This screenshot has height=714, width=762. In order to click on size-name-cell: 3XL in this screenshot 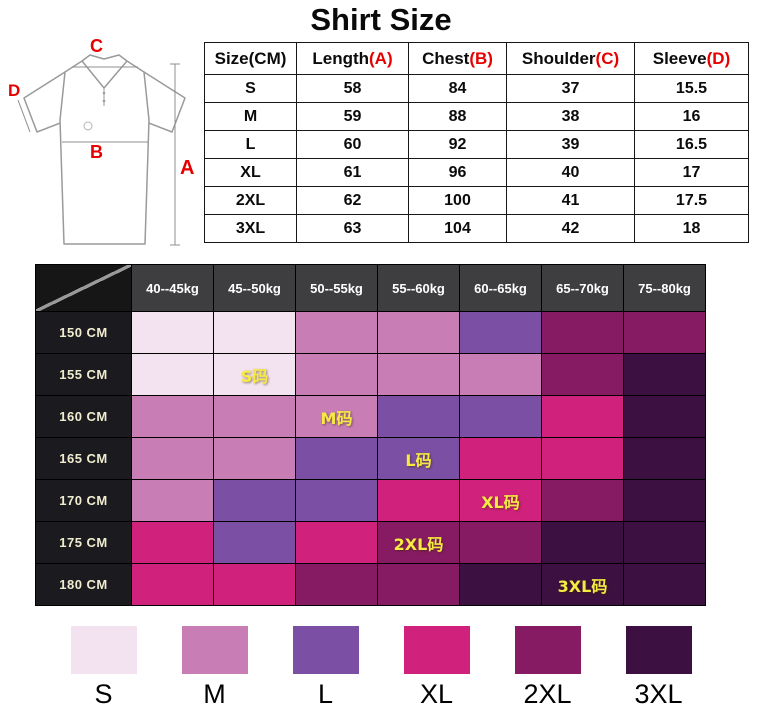, I will do `click(250, 228)`.